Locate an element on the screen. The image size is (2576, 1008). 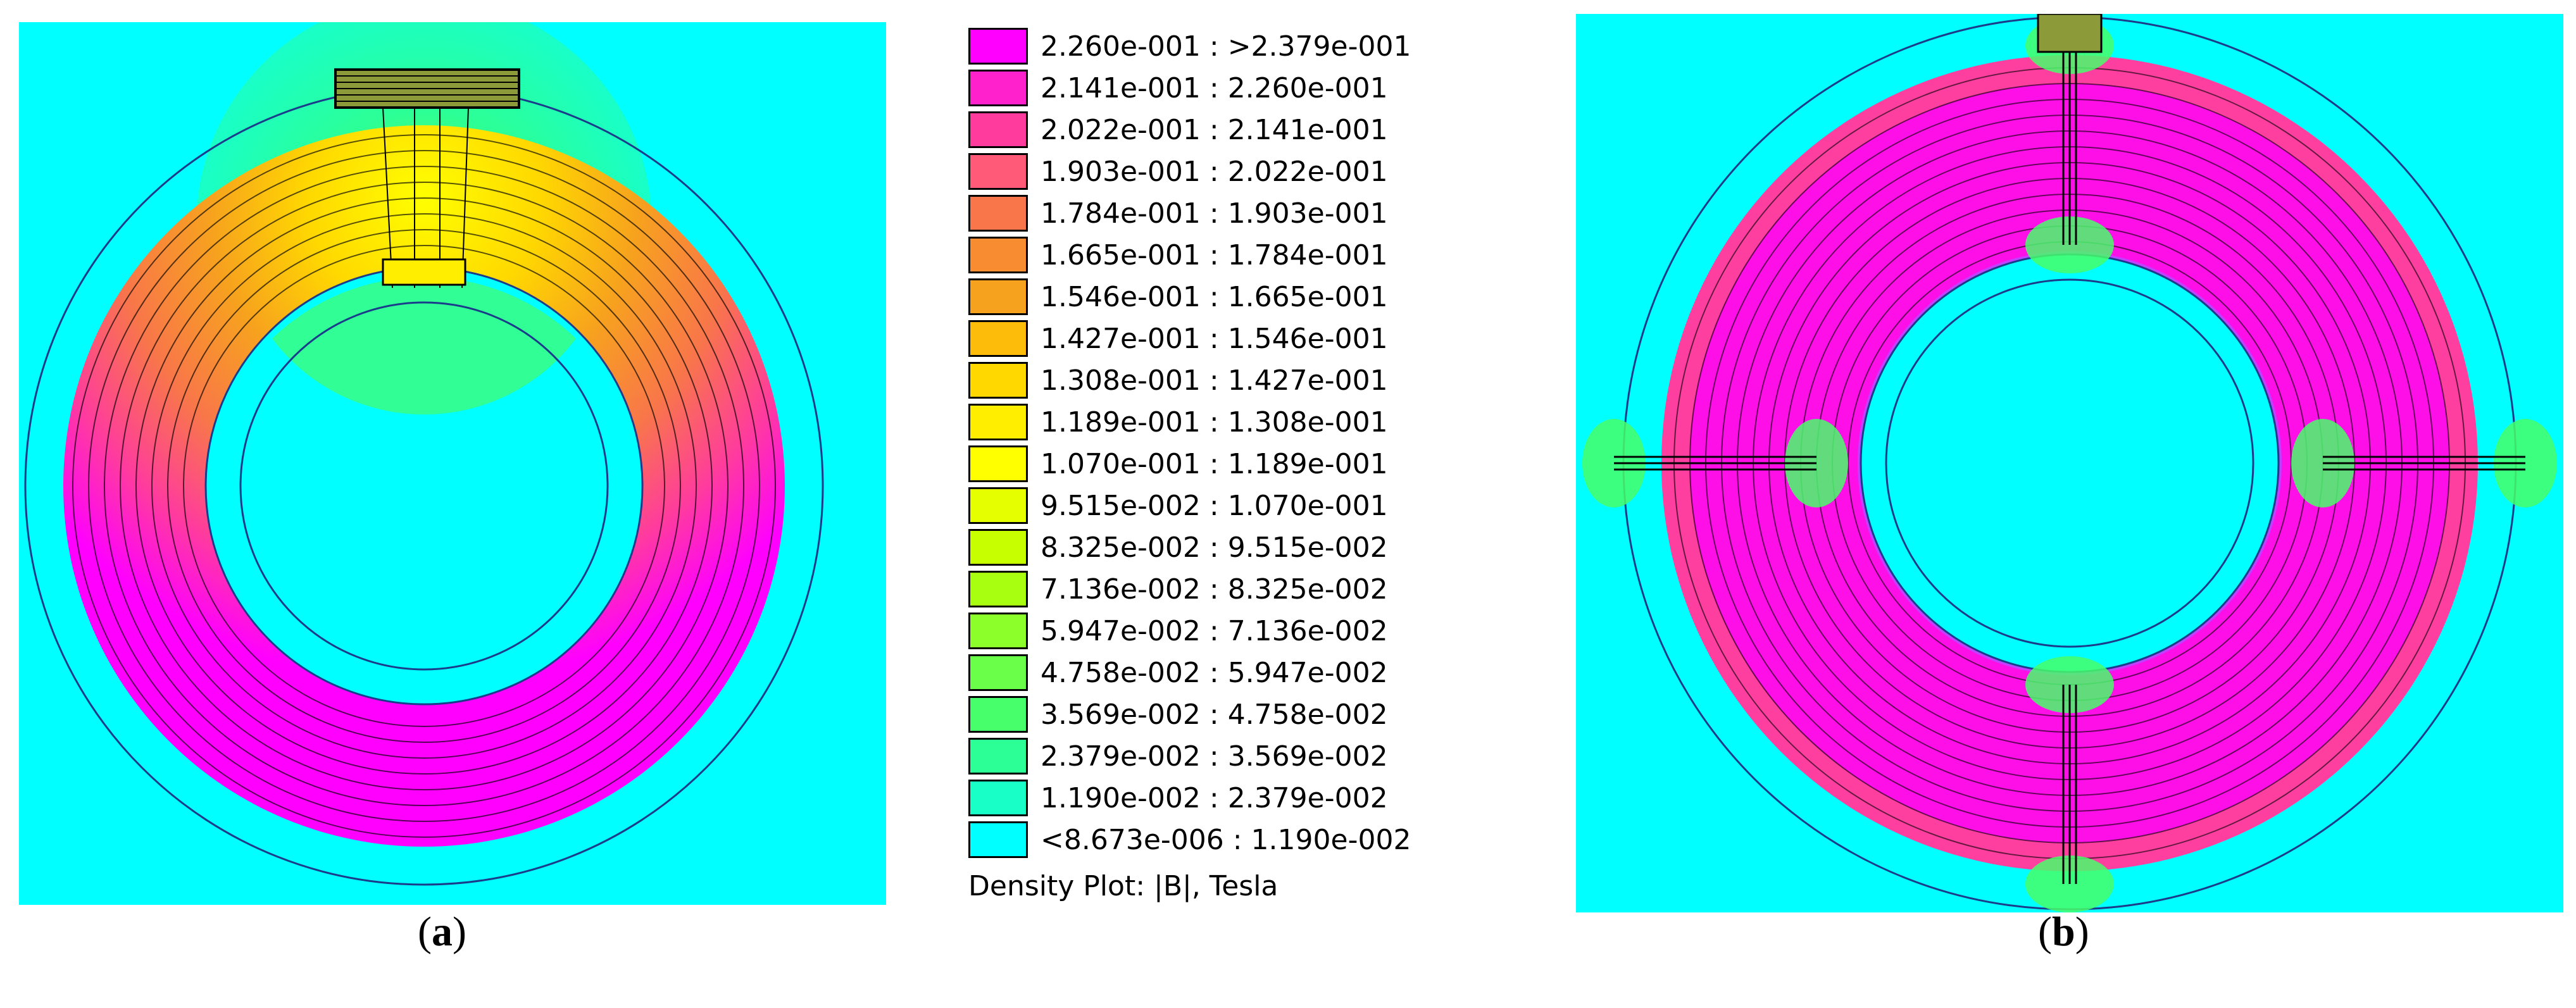
legend-row: 2.022e-001 : 2.141e-001 is located at coordinates (1178, 130).